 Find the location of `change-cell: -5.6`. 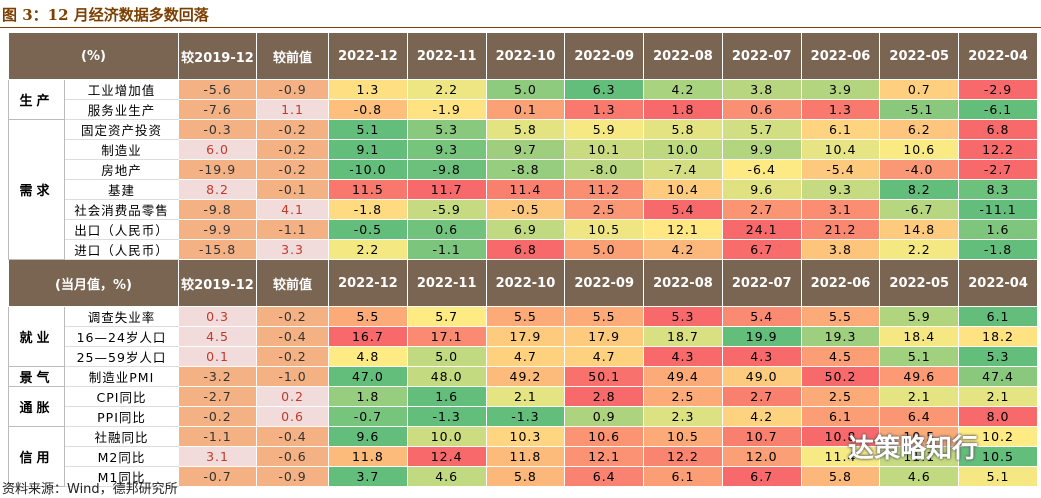

change-cell: -5.6 is located at coordinates (218, 89).